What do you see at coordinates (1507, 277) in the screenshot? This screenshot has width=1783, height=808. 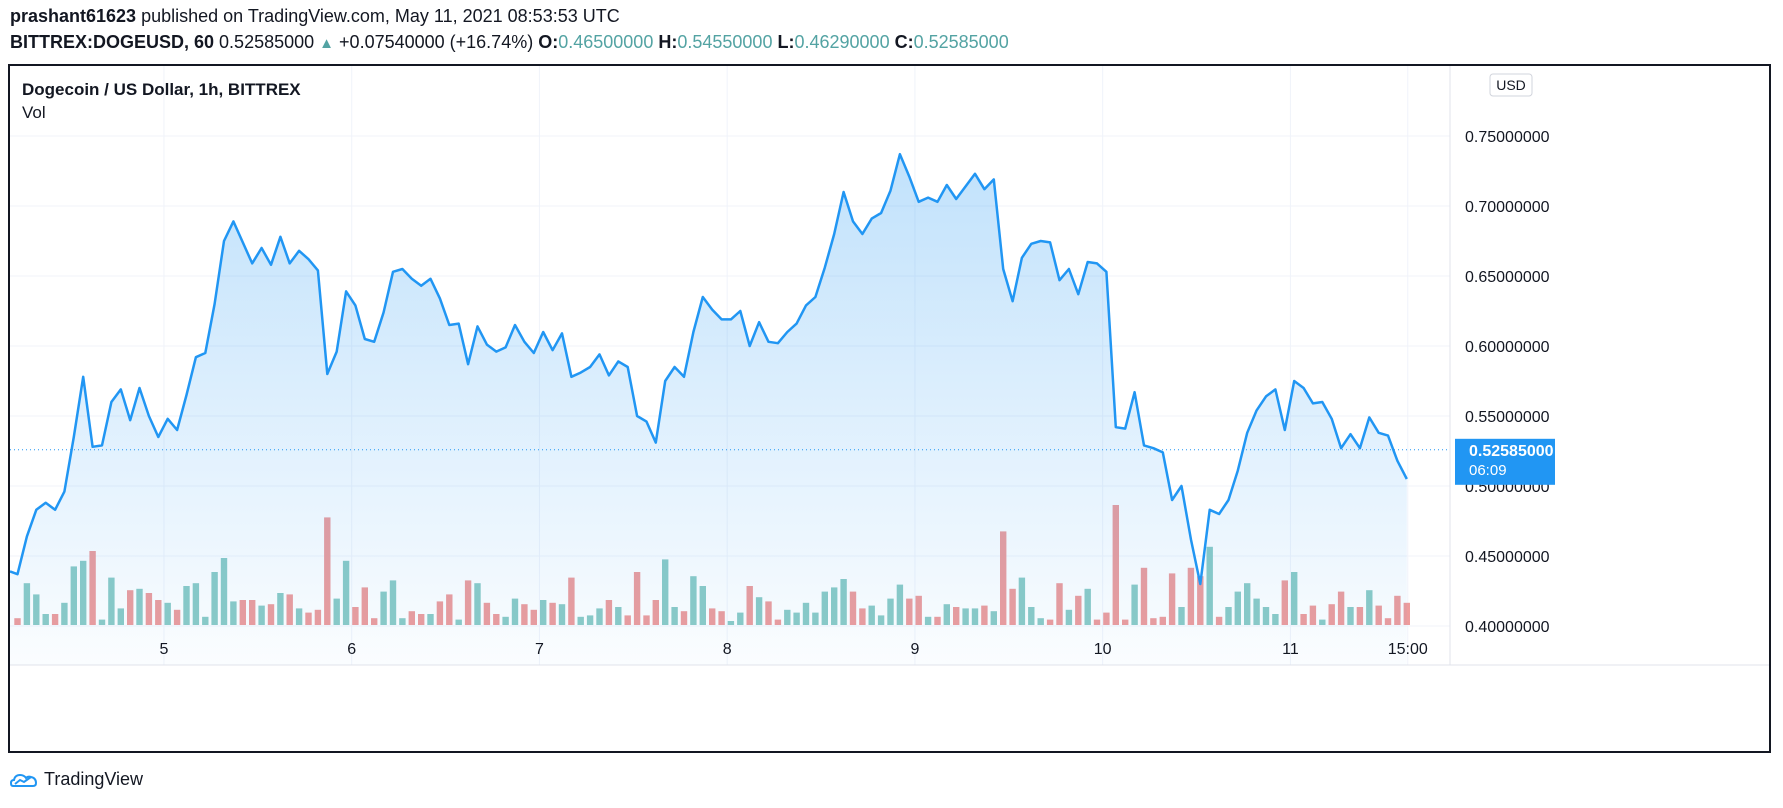 I see `y-tick-label: 0.65000000` at bounding box center [1507, 277].